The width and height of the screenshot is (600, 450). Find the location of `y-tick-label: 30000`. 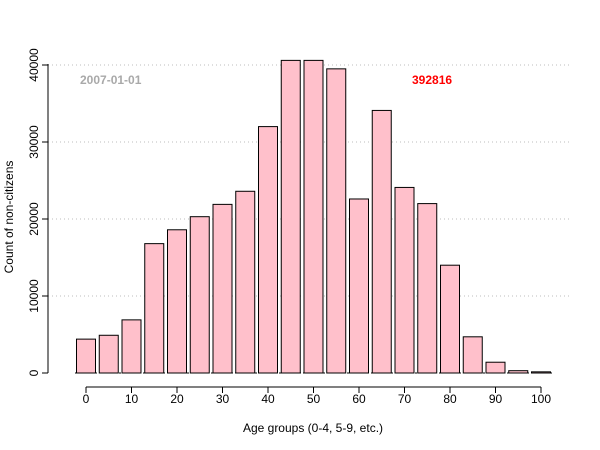

y-tick-label: 30000 is located at coordinates (34, 142).